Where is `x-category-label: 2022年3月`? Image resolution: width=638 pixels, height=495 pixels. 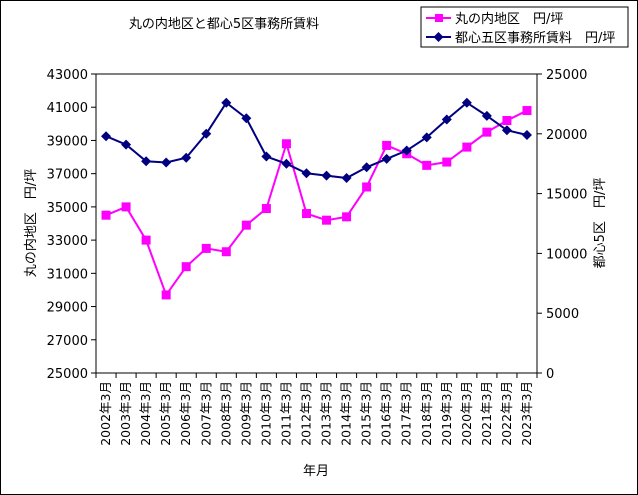 x-category-label: 2022年3月 is located at coordinates (506, 413).